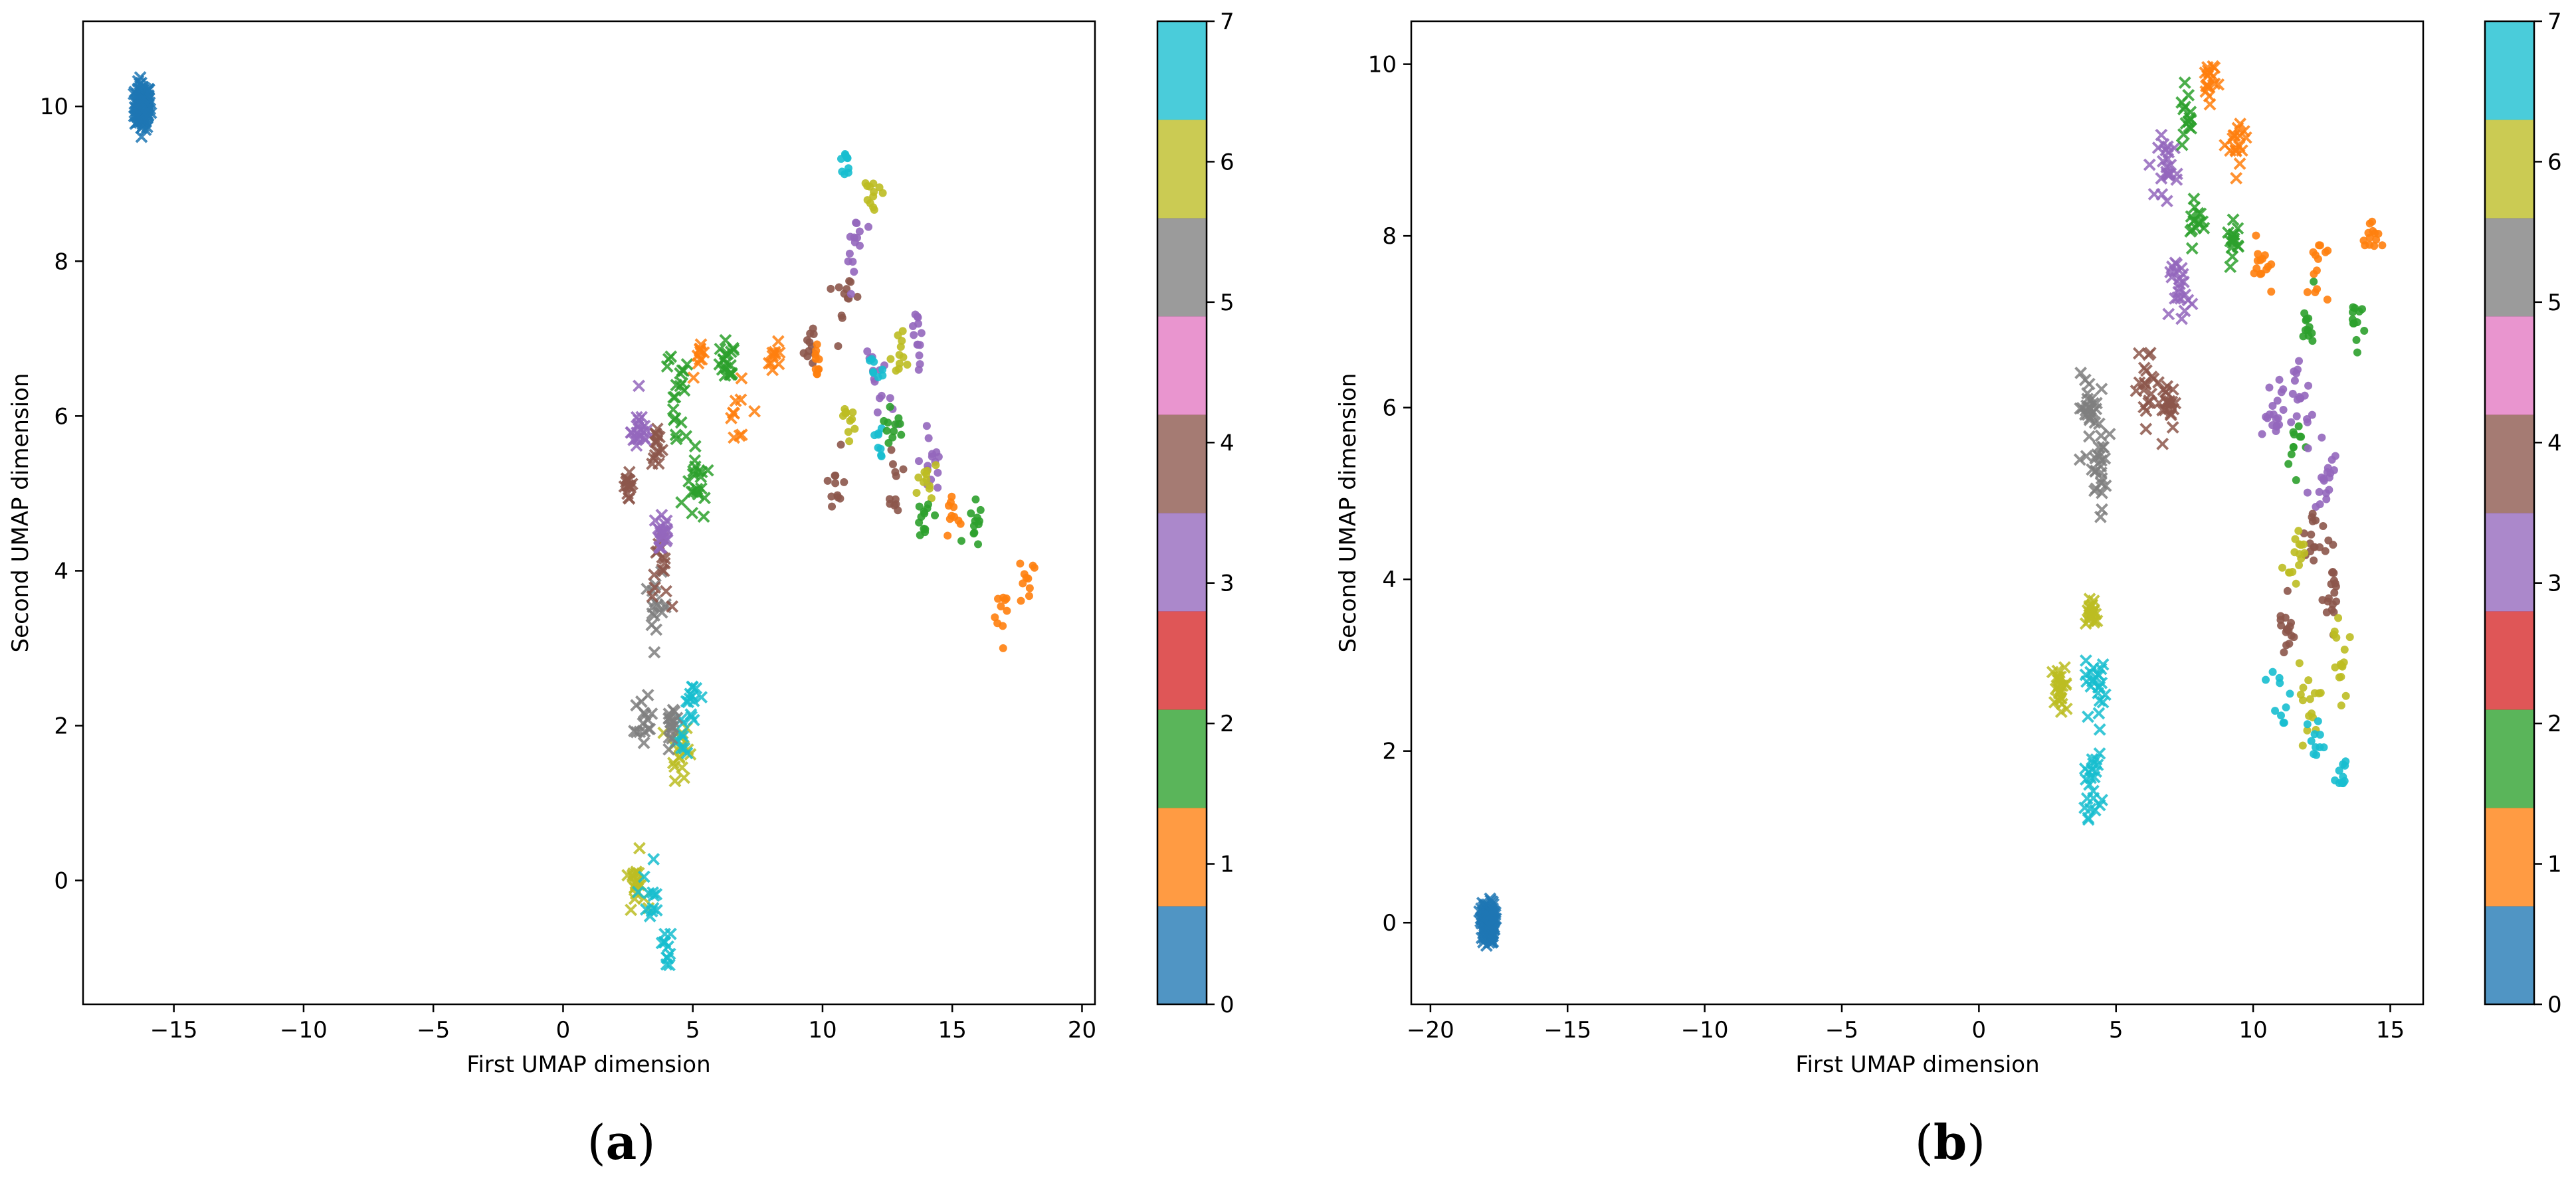 The image size is (2576, 1177). What do you see at coordinates (1182, 513) in the screenshot?
I see `colorbar-frame` at bounding box center [1182, 513].